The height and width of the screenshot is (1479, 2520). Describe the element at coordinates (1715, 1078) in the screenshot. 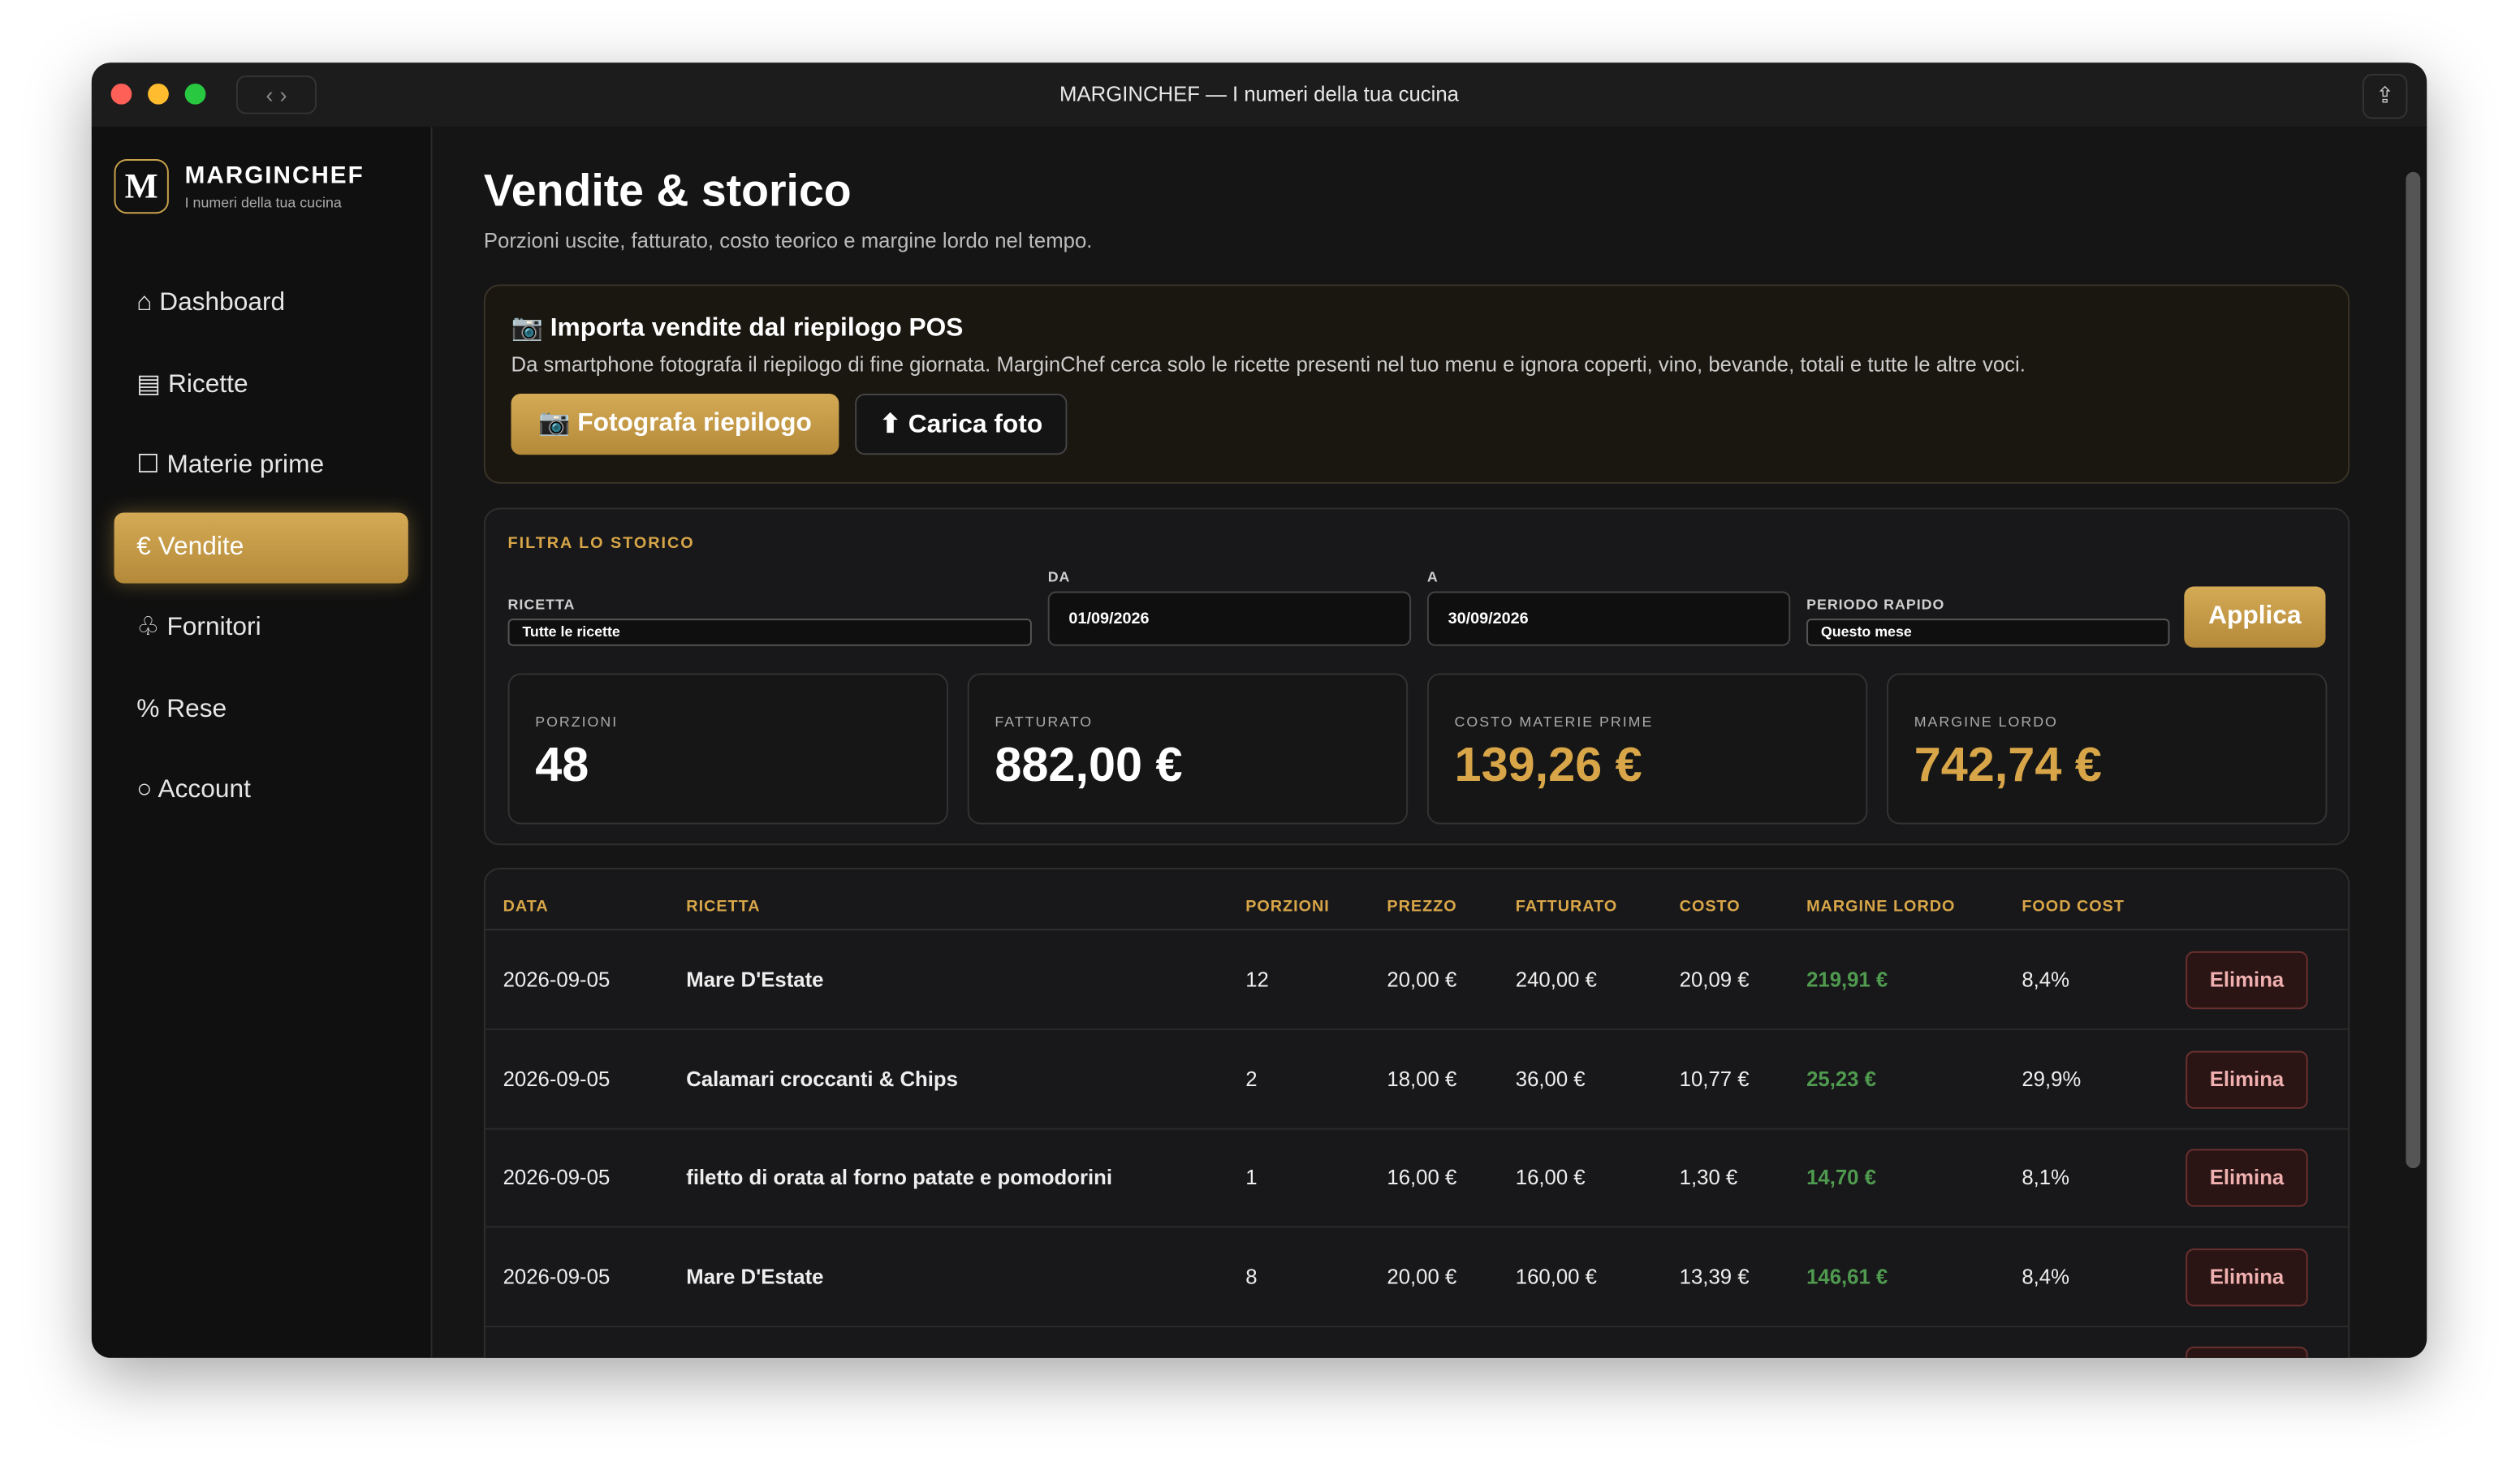

I see `table-cell: 10,77 €` at that location.